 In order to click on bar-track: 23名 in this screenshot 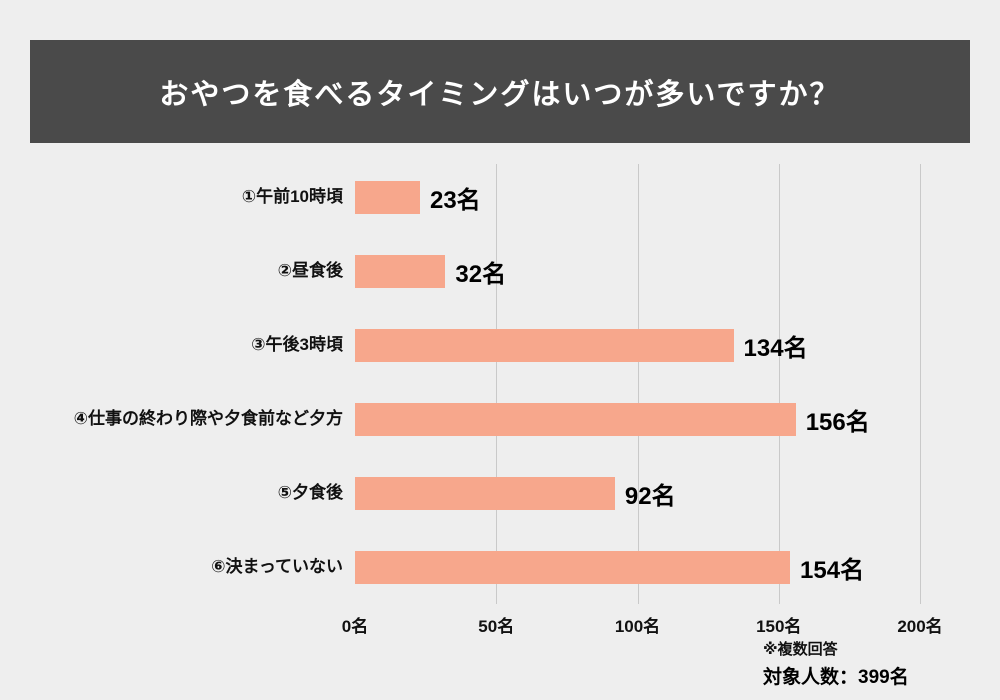, I will do `click(637, 197)`.